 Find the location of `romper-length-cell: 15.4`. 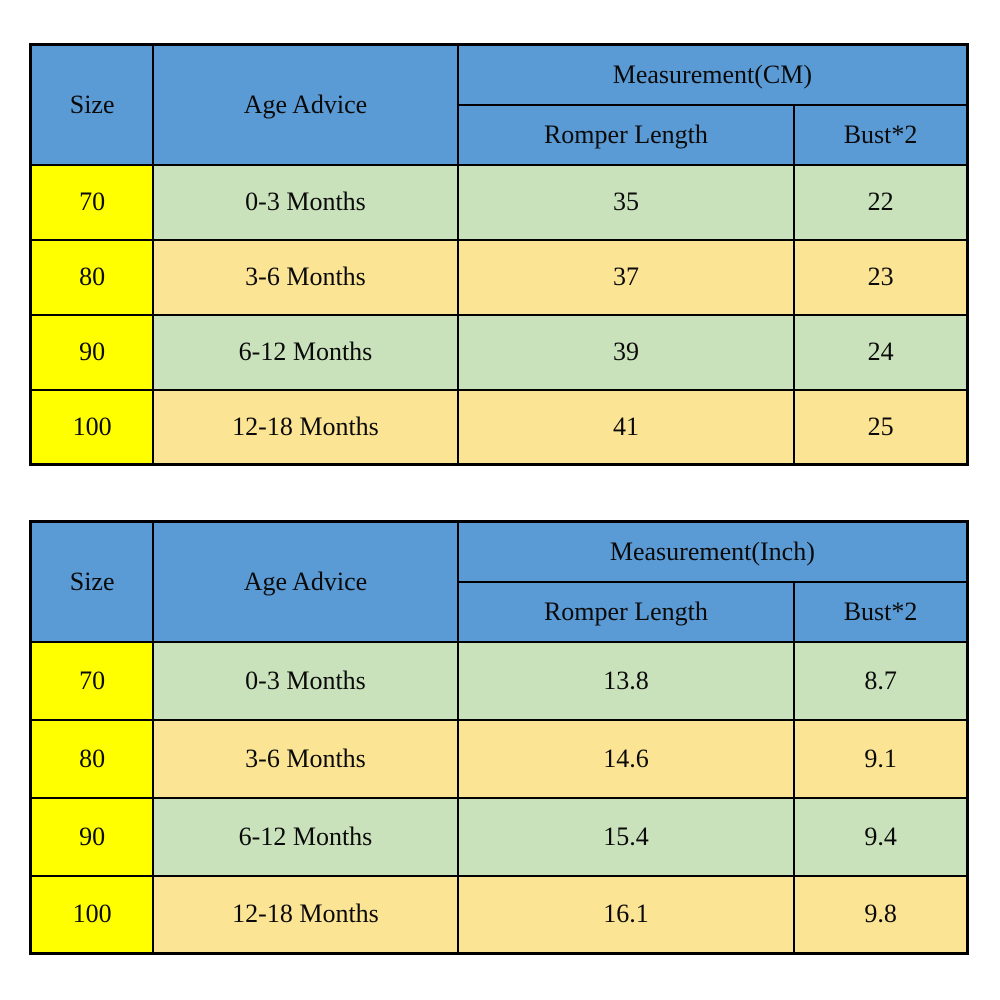

romper-length-cell: 15.4 is located at coordinates (626, 836).